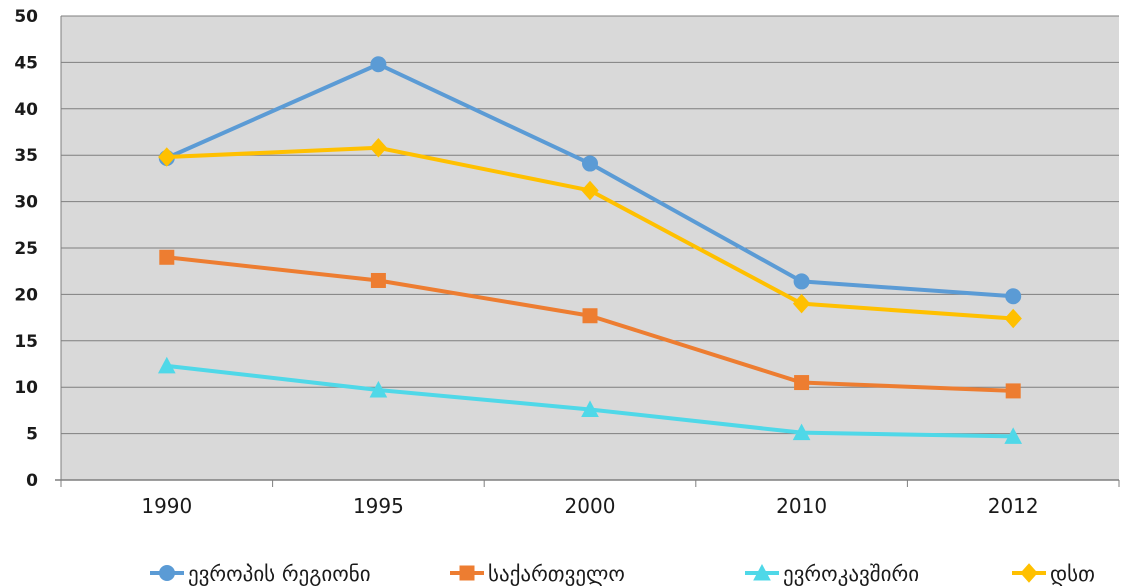  Describe the element at coordinates (26, 156) in the screenshot. I see `y-tick-label: 35` at that location.